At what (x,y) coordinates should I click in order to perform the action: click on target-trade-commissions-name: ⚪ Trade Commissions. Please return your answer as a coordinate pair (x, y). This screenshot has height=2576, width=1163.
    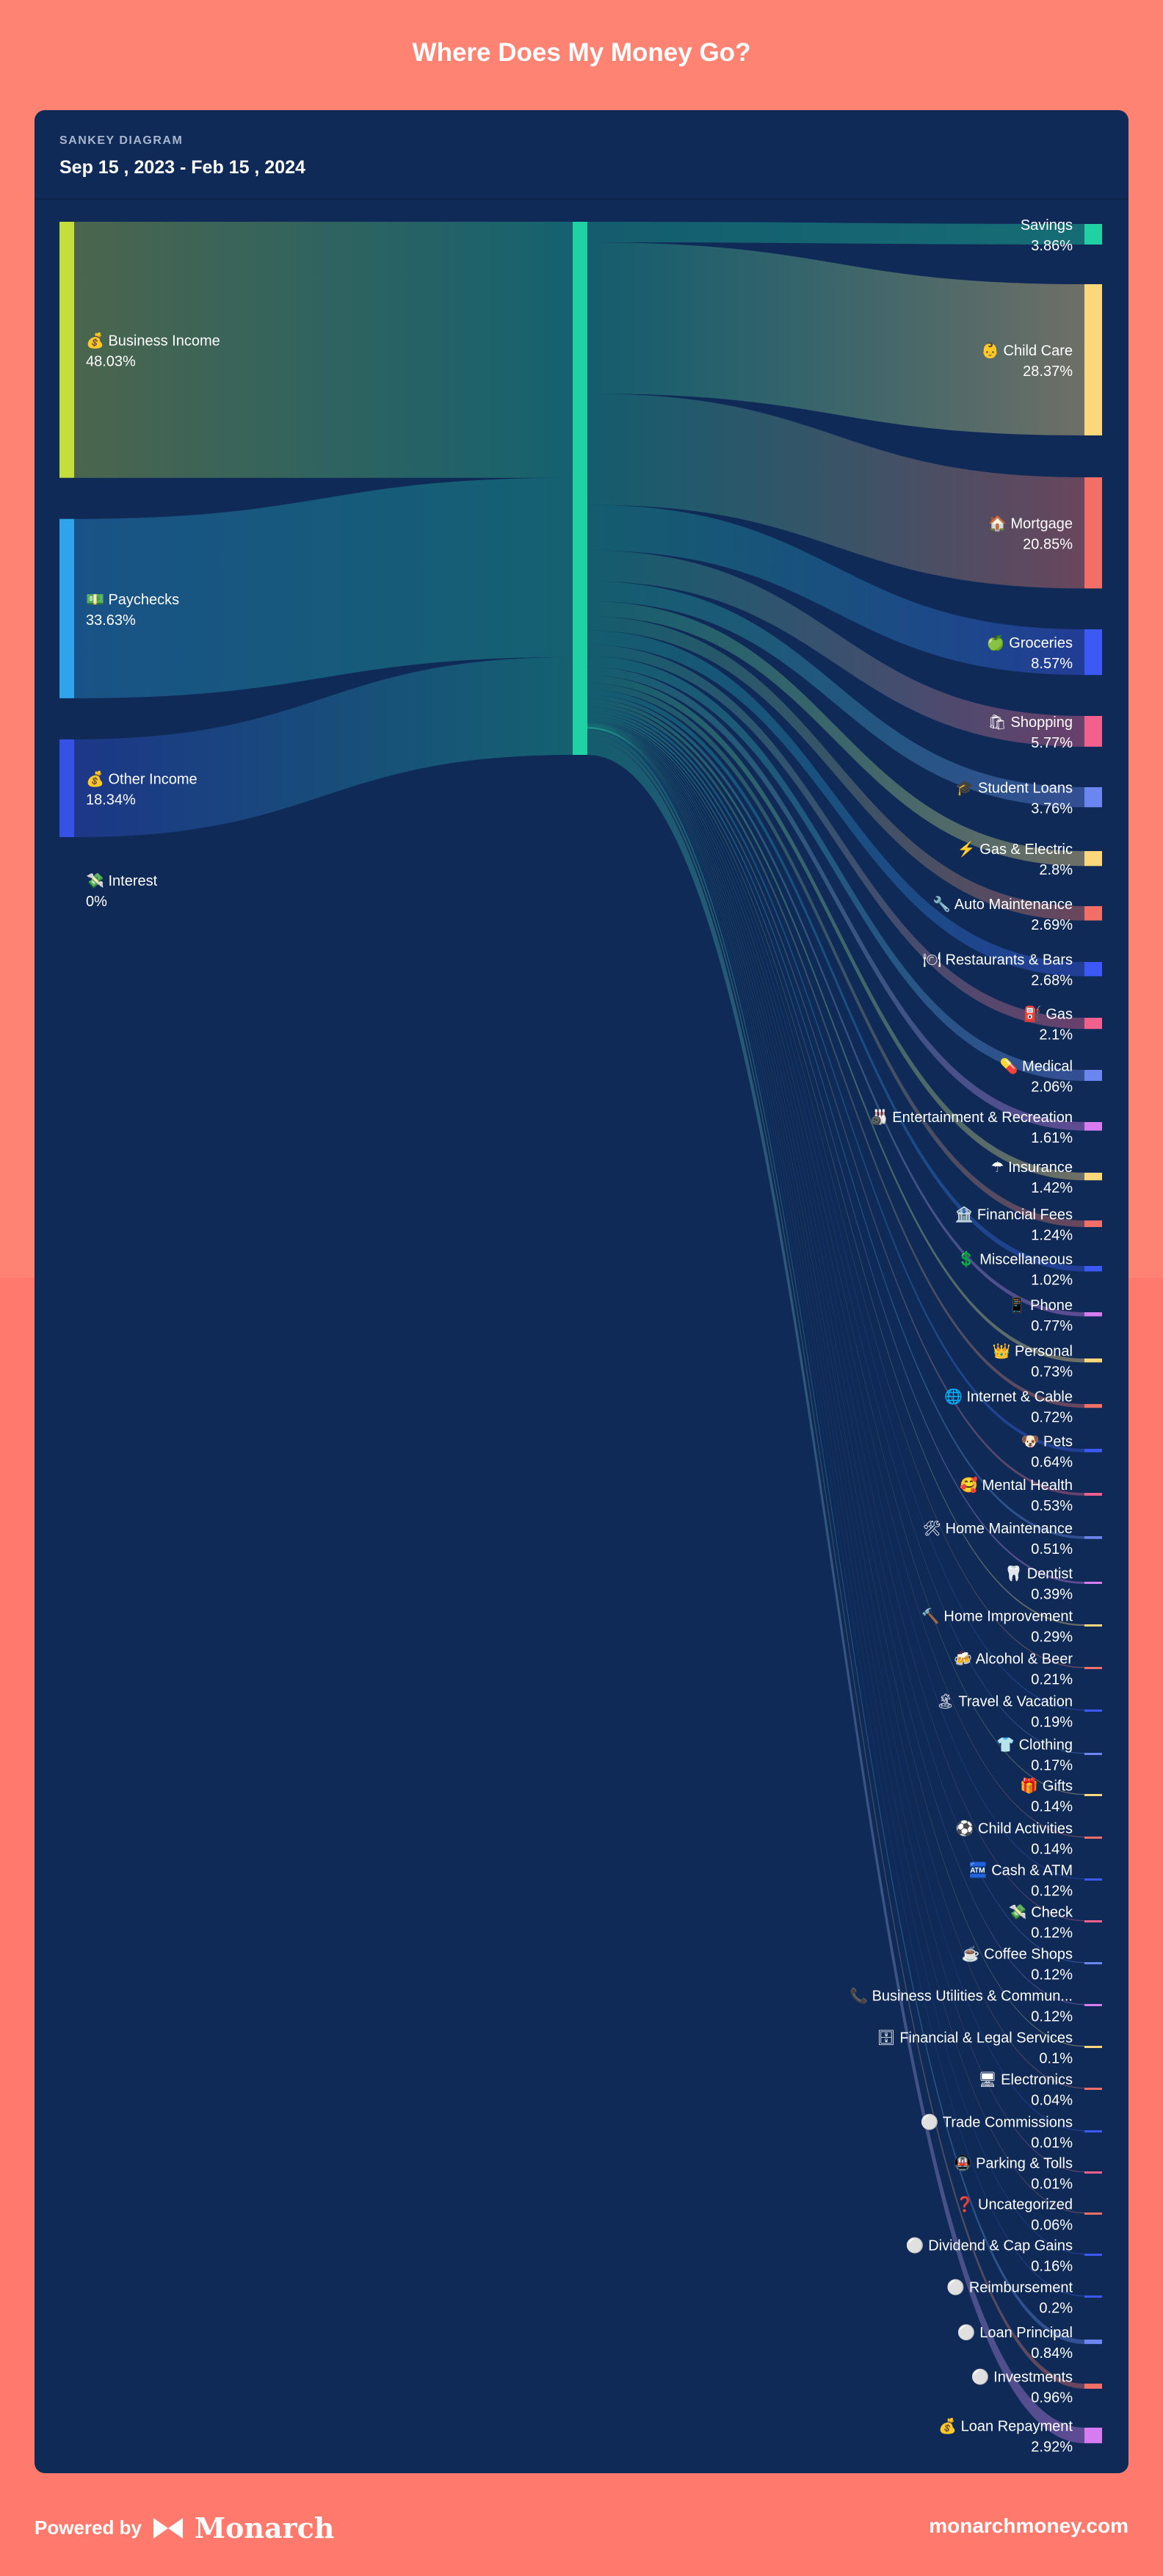
    Looking at the image, I should click on (997, 2122).